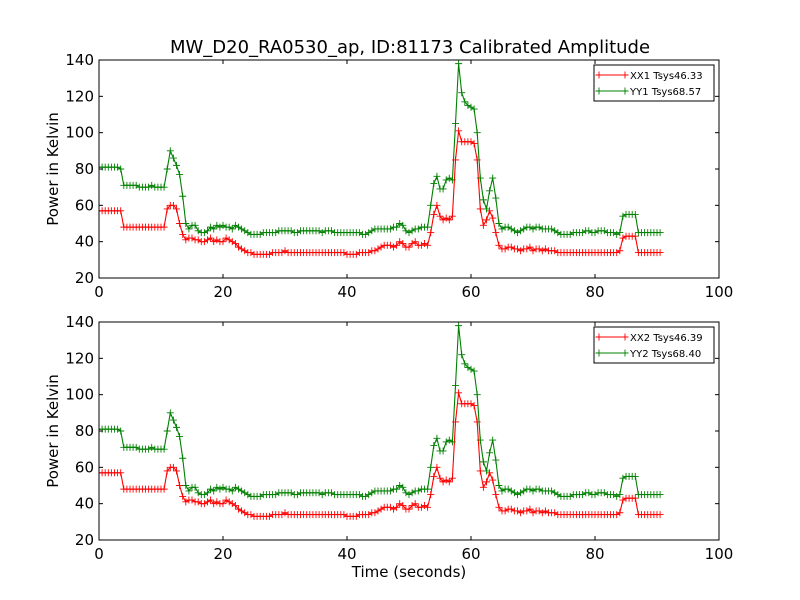 The height and width of the screenshot is (600, 800). What do you see at coordinates (594, 292) in the screenshot?
I see `x-tick-label: 80` at bounding box center [594, 292].